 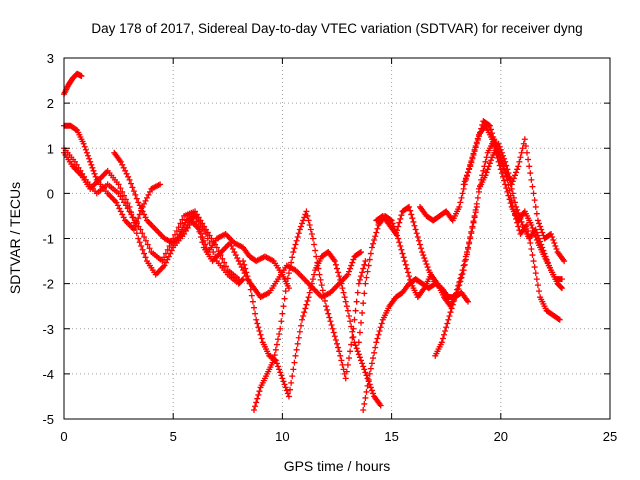 What do you see at coordinates (173, 436) in the screenshot?
I see `x-tick-label: 5` at bounding box center [173, 436].